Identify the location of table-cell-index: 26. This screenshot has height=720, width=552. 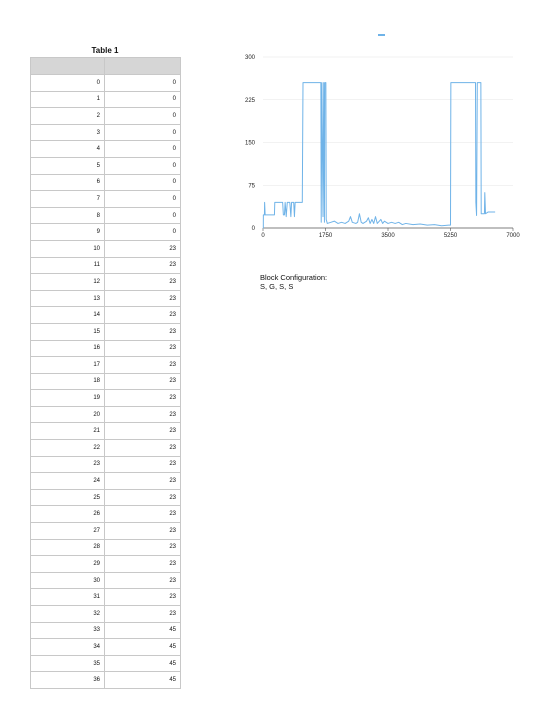
(67, 514).